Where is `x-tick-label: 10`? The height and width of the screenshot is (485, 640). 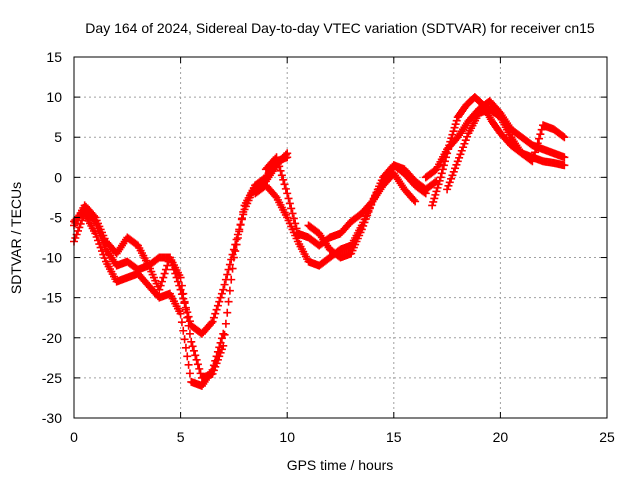
x-tick-label: 10 is located at coordinates (287, 437).